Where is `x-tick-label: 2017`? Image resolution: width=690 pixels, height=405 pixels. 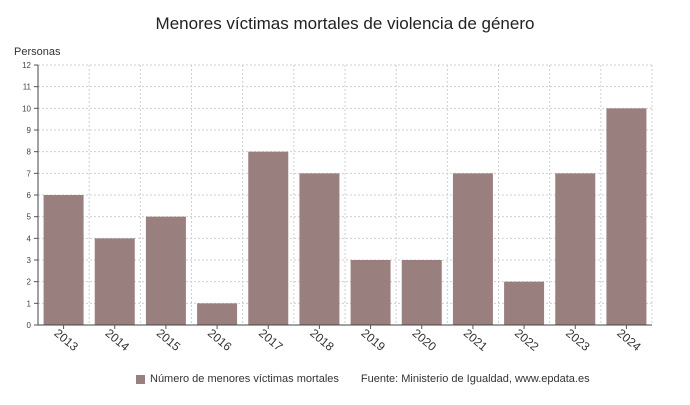
x-tick-label: 2017 is located at coordinates (271, 340).